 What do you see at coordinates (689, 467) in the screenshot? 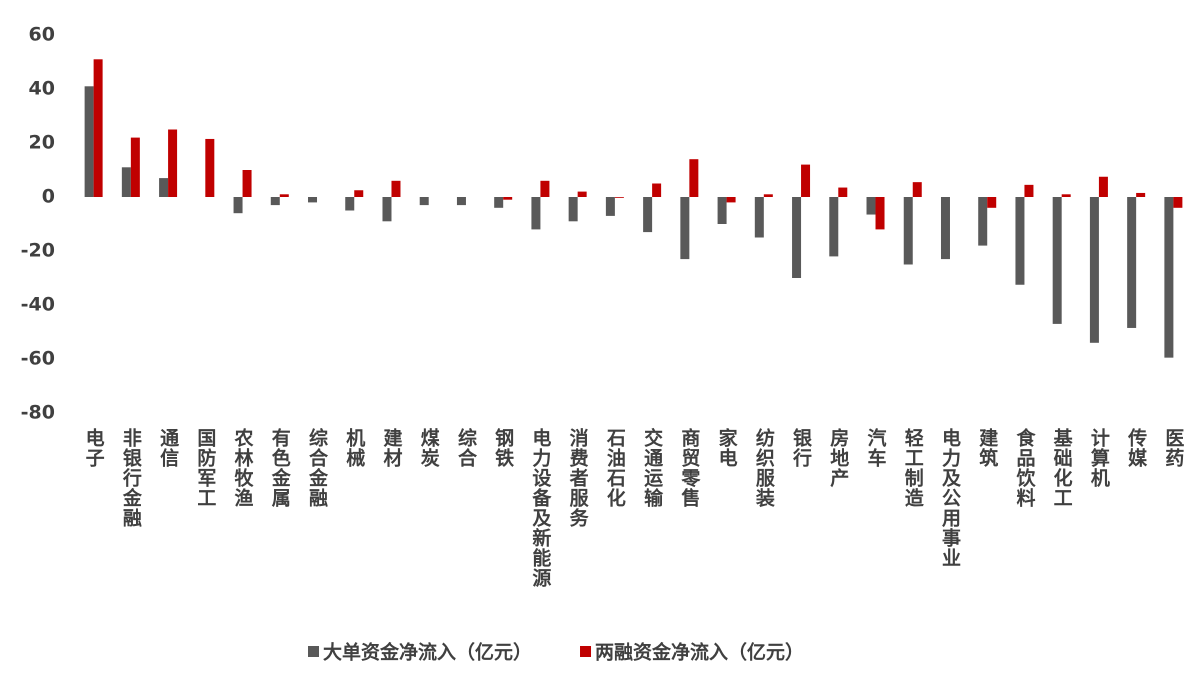
I see `x-tick-label: 商贸零售` at bounding box center [689, 467].